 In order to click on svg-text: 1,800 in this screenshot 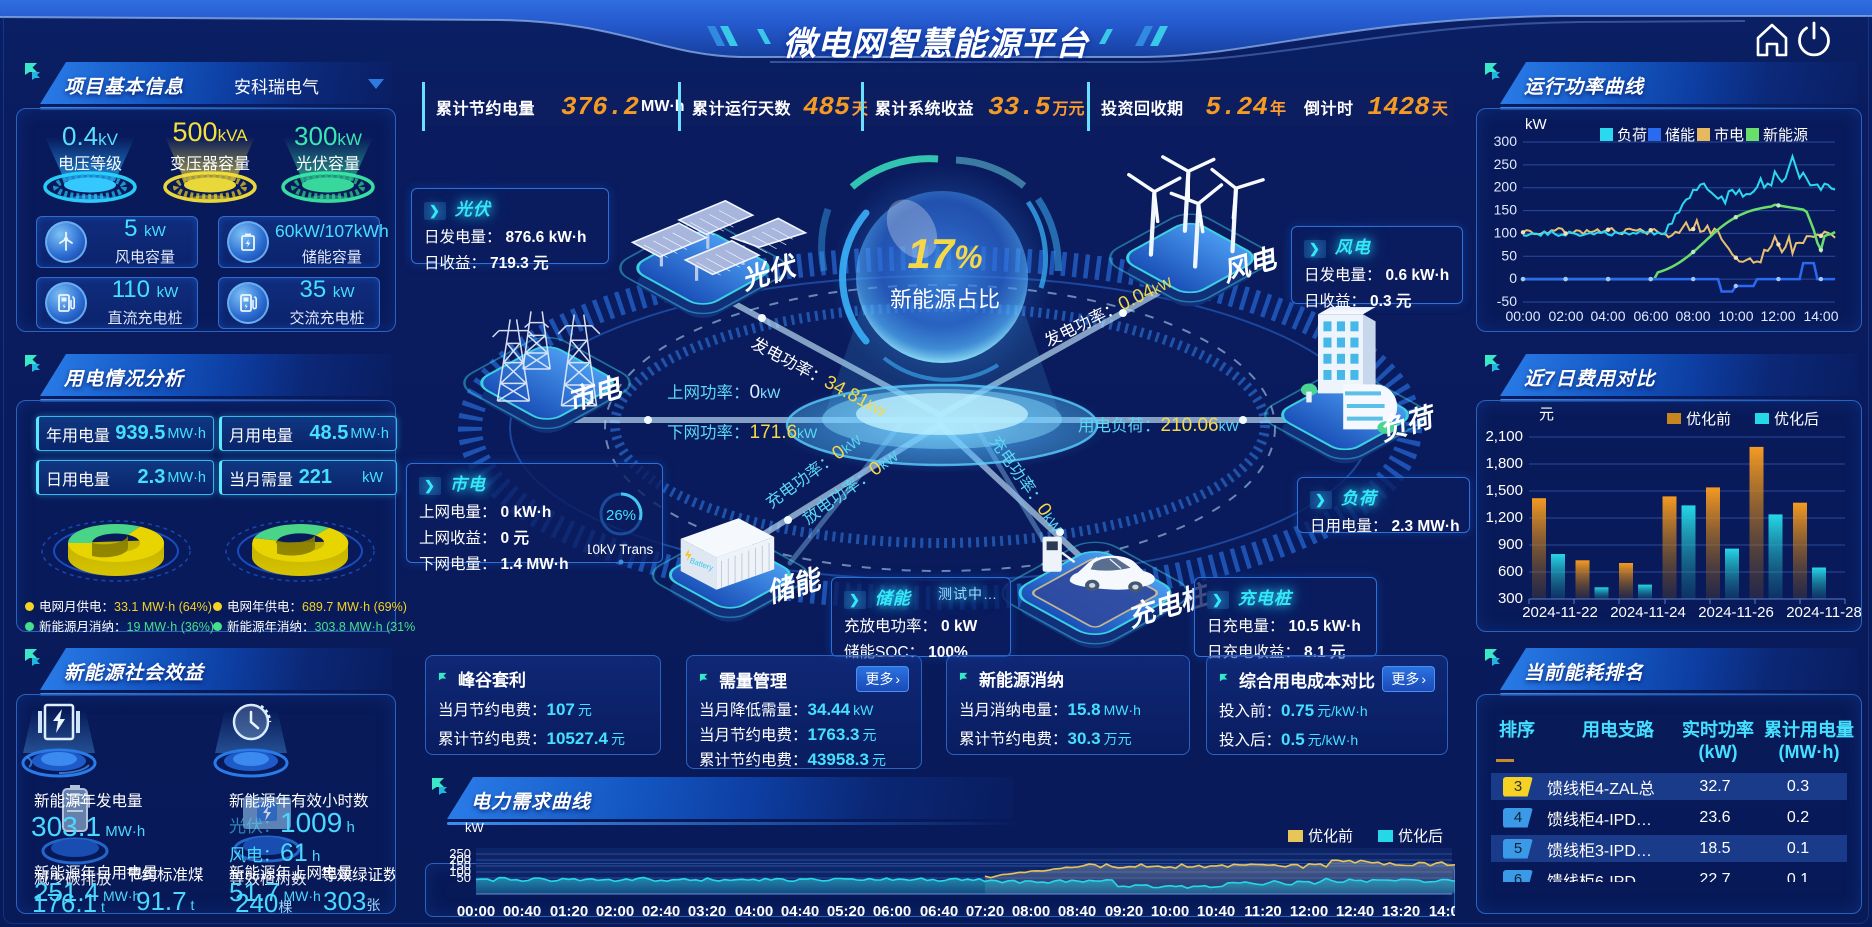, I will do `click(1504, 463)`.